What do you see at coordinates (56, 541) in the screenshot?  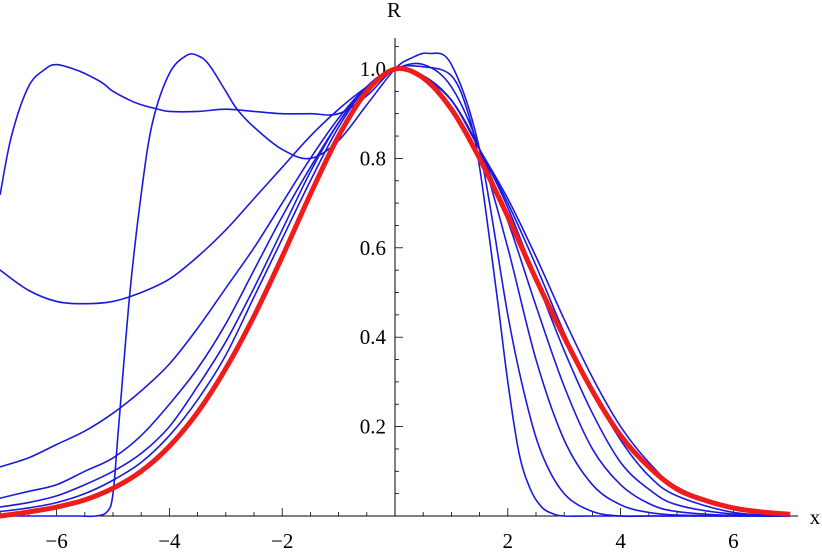 I see `x-tick-label: −6` at bounding box center [56, 541].